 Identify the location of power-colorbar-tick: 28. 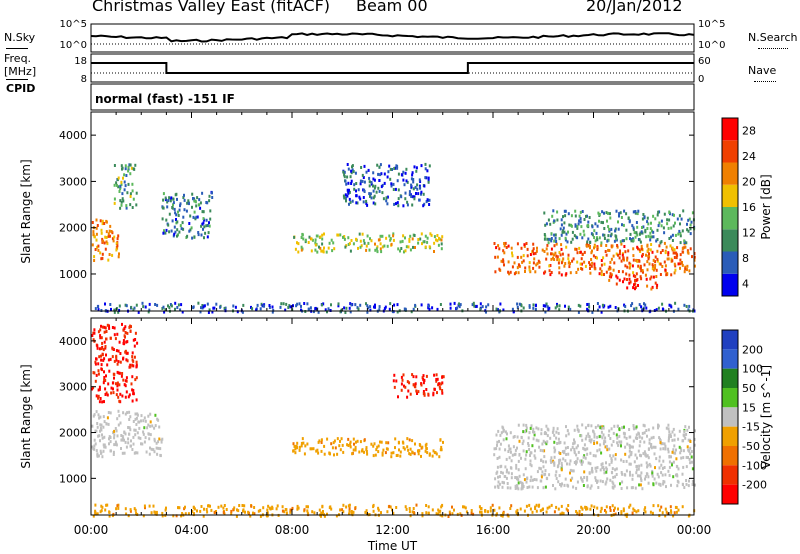
(749, 131).